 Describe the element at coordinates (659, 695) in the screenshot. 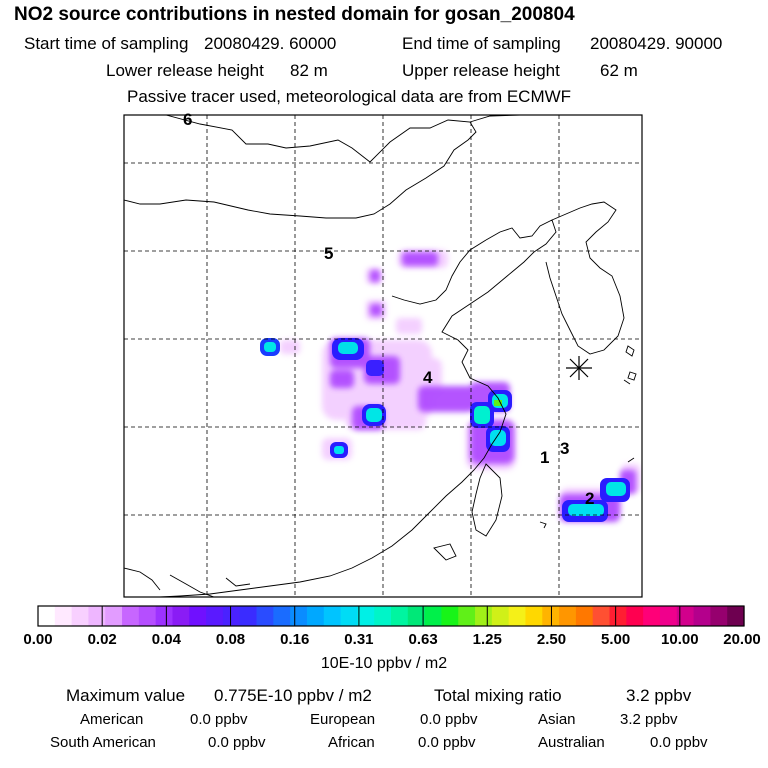

I see `total-mixing-value: 3.2 ppbv` at that location.